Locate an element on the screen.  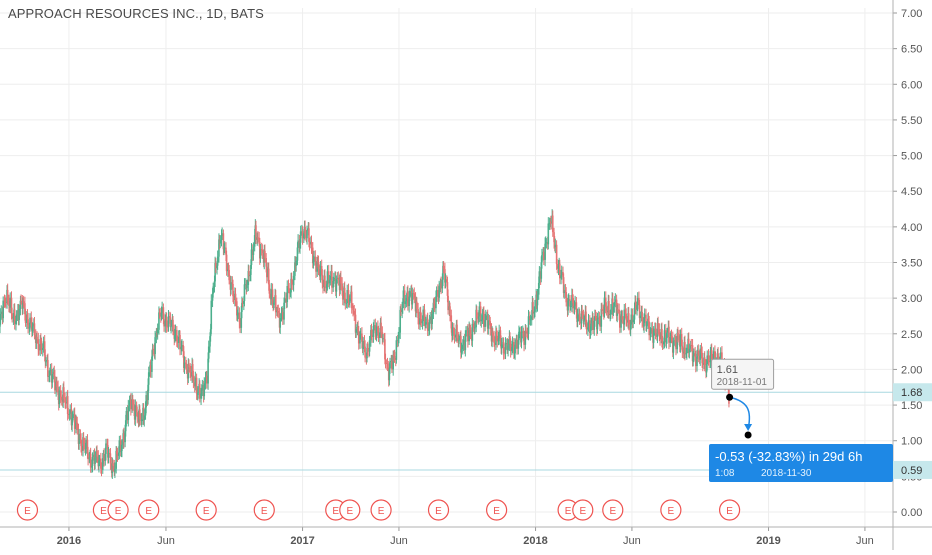
chart-title: APPROACH RESOURCES INC., 1D, BATS is located at coordinates (136, 13).